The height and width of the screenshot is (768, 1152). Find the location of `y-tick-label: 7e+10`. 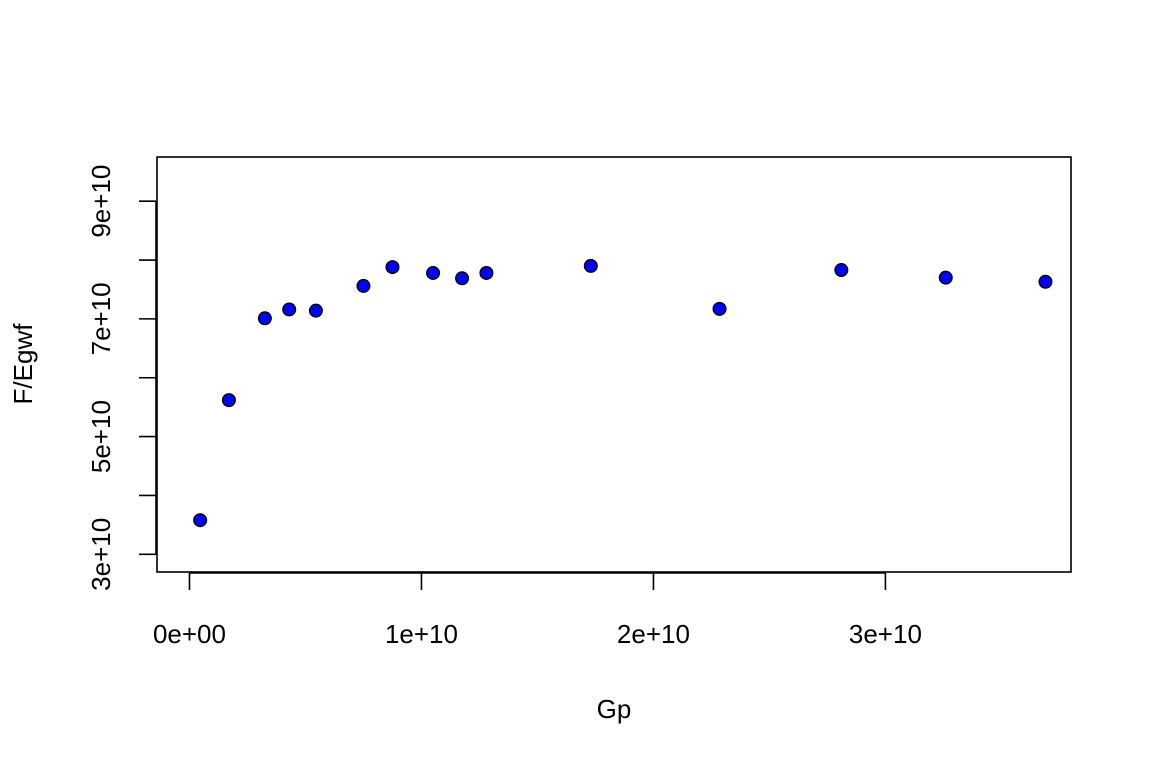

y-tick-label: 7e+10 is located at coordinates (101, 318).